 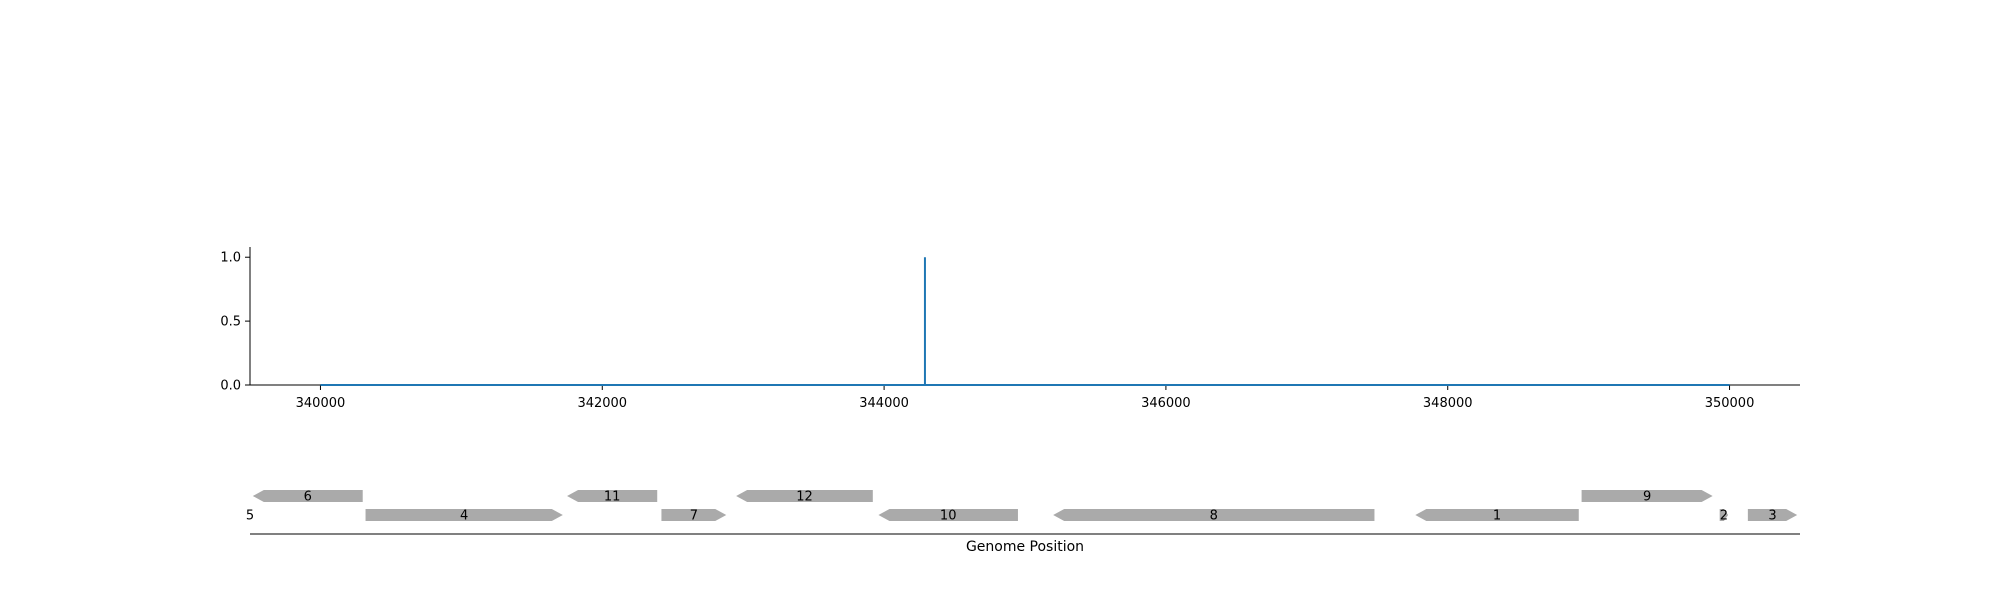 I want to click on gene-label-1: 1, so click(x=1497, y=516).